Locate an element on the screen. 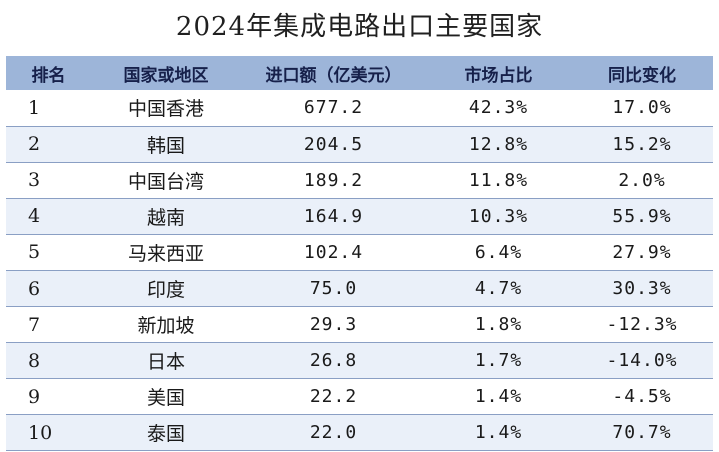 Image resolution: width=719 pixels, height=452 pixels. table-header: 排名 国家或地区 进口额（亿美元） 市场占比 同比变化 is located at coordinates (359, 73).